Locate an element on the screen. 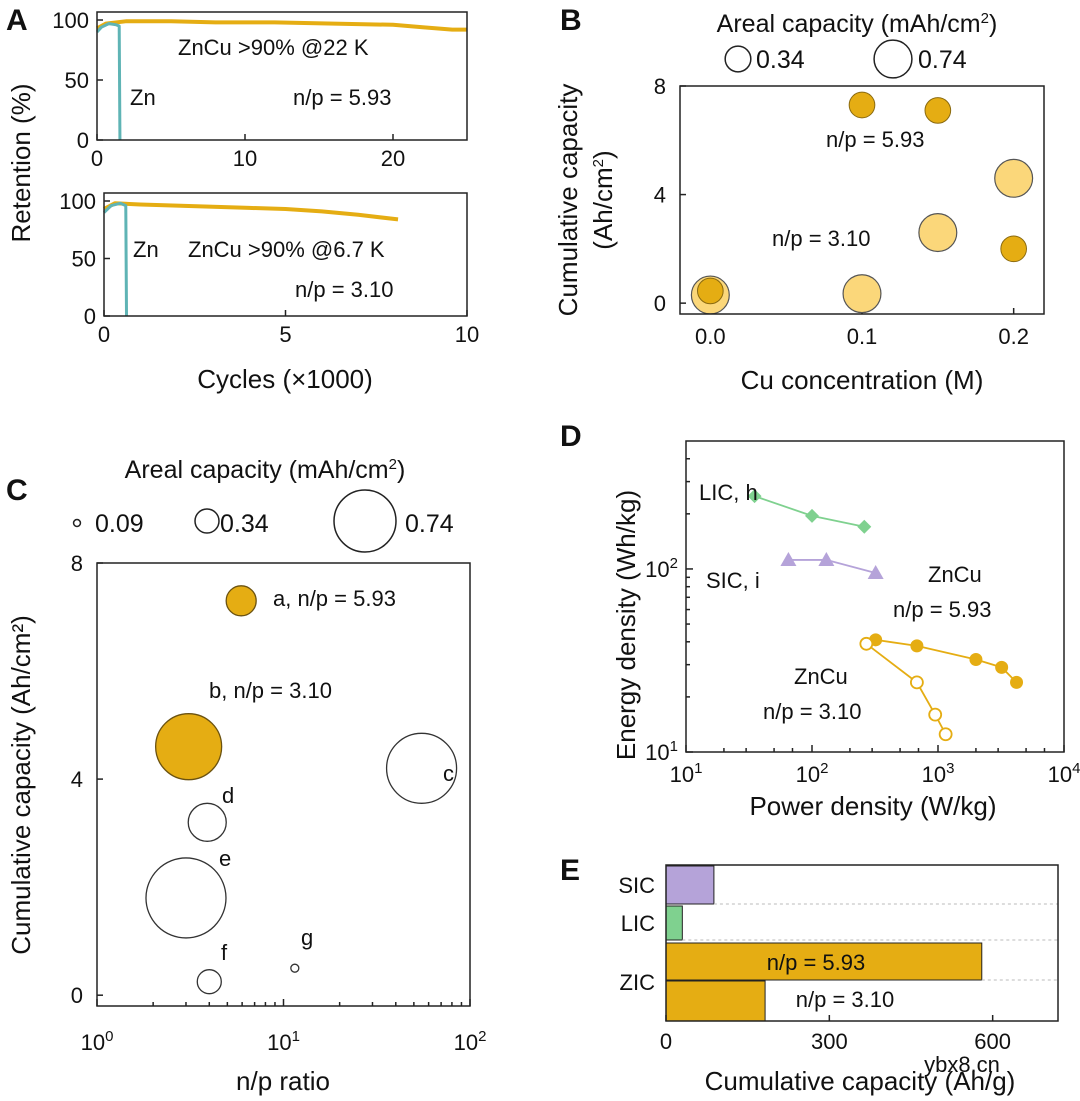 The image size is (1080, 1101). bar-sic is located at coordinates (690, 885).